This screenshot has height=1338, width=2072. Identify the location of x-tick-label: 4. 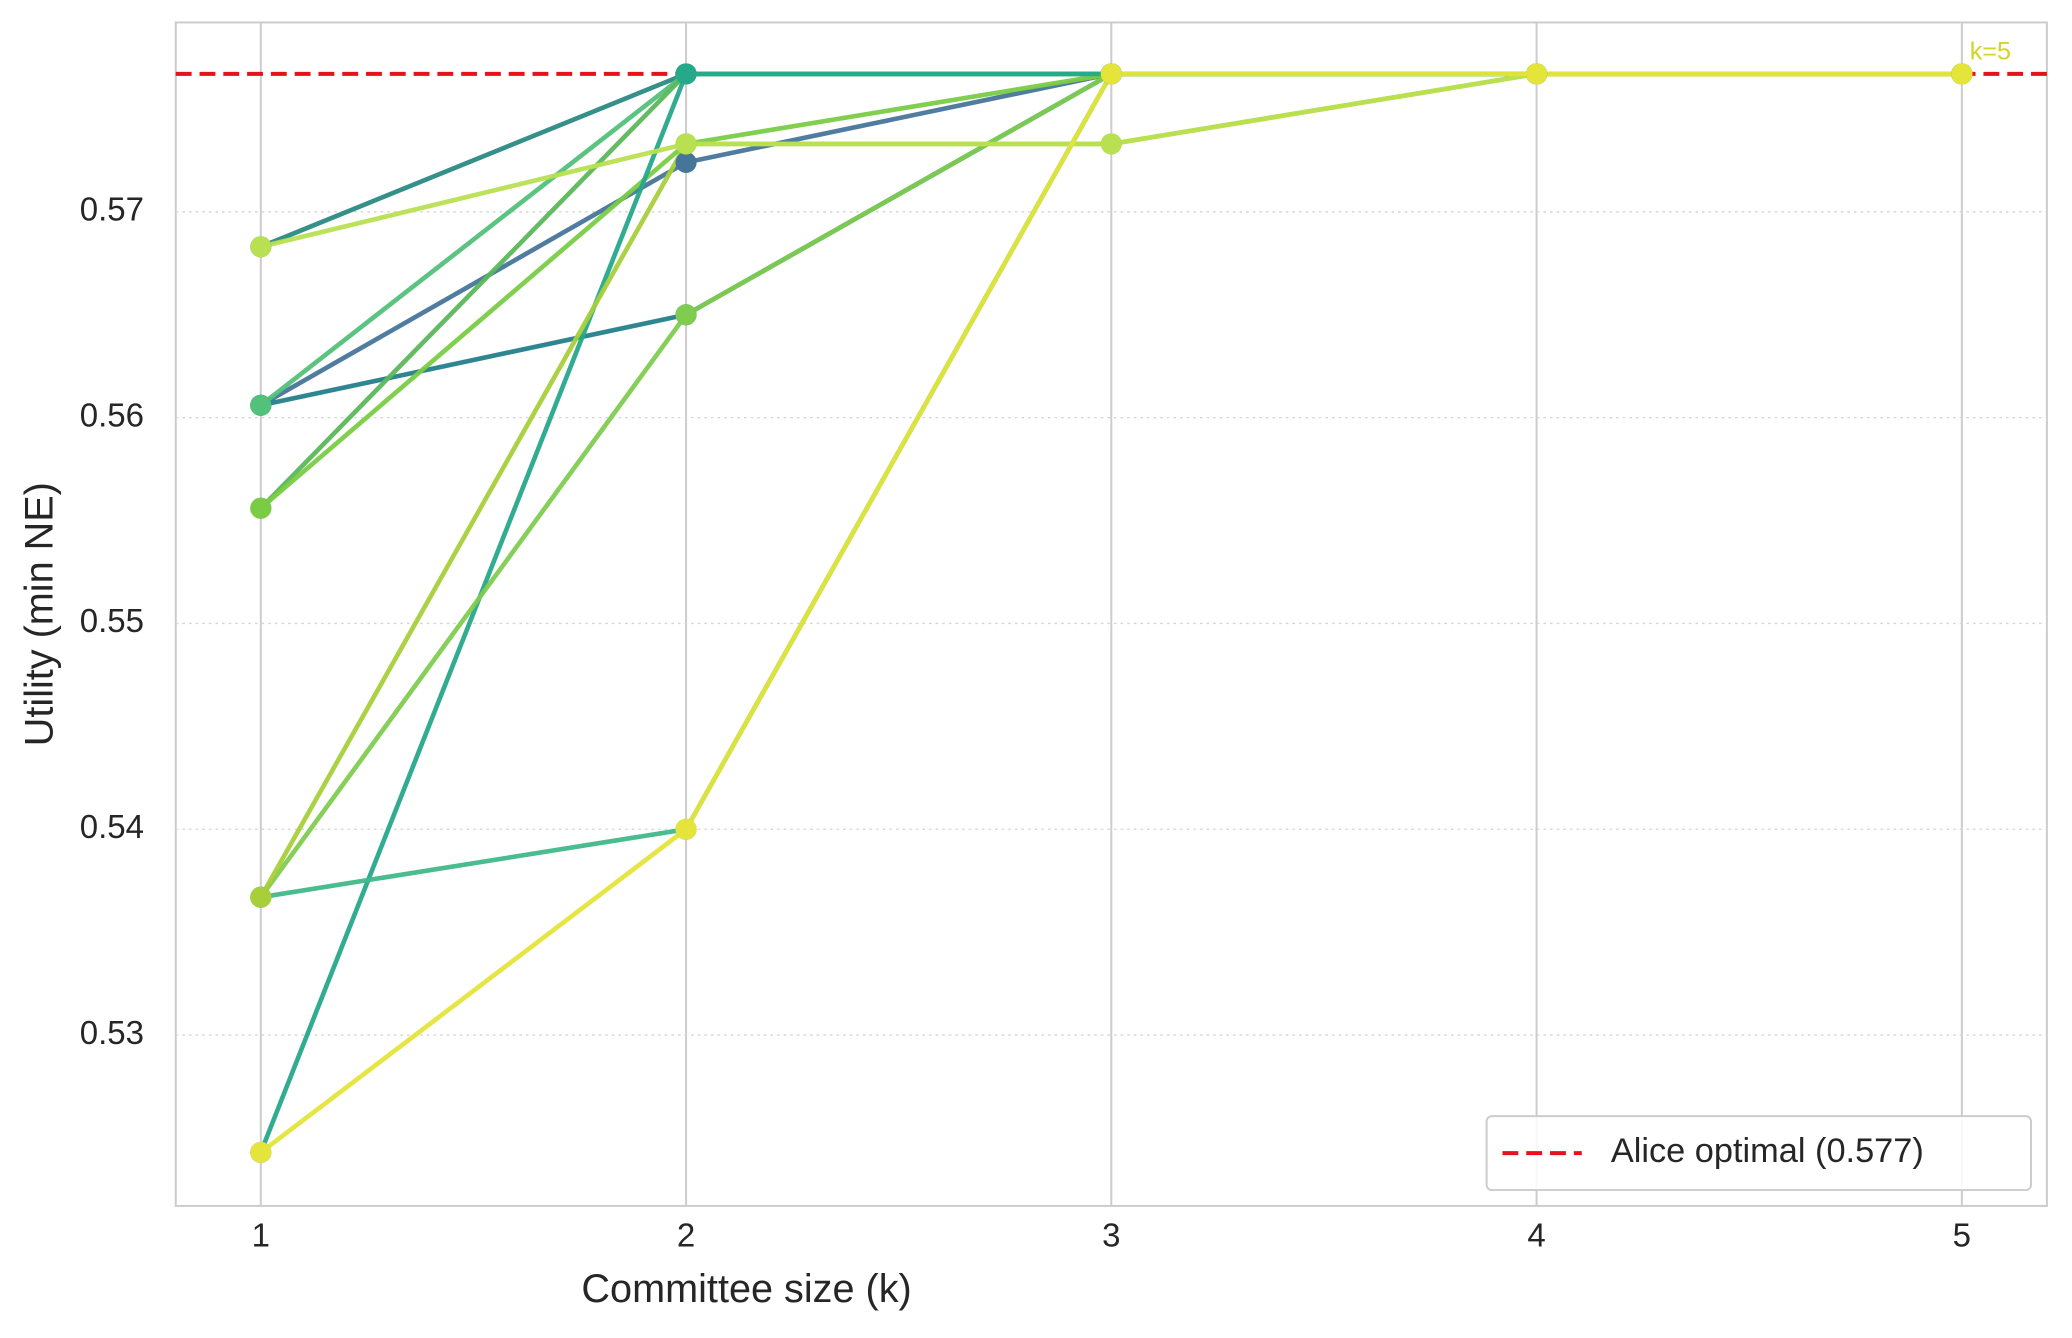
(1536, 1234).